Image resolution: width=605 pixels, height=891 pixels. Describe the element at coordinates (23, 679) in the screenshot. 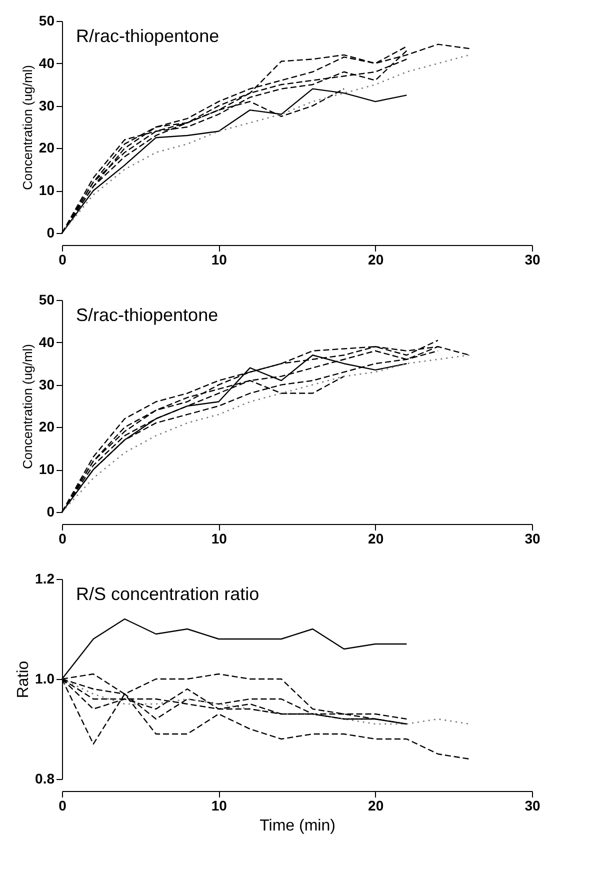

I see `y-axis-title: Ratio` at that location.